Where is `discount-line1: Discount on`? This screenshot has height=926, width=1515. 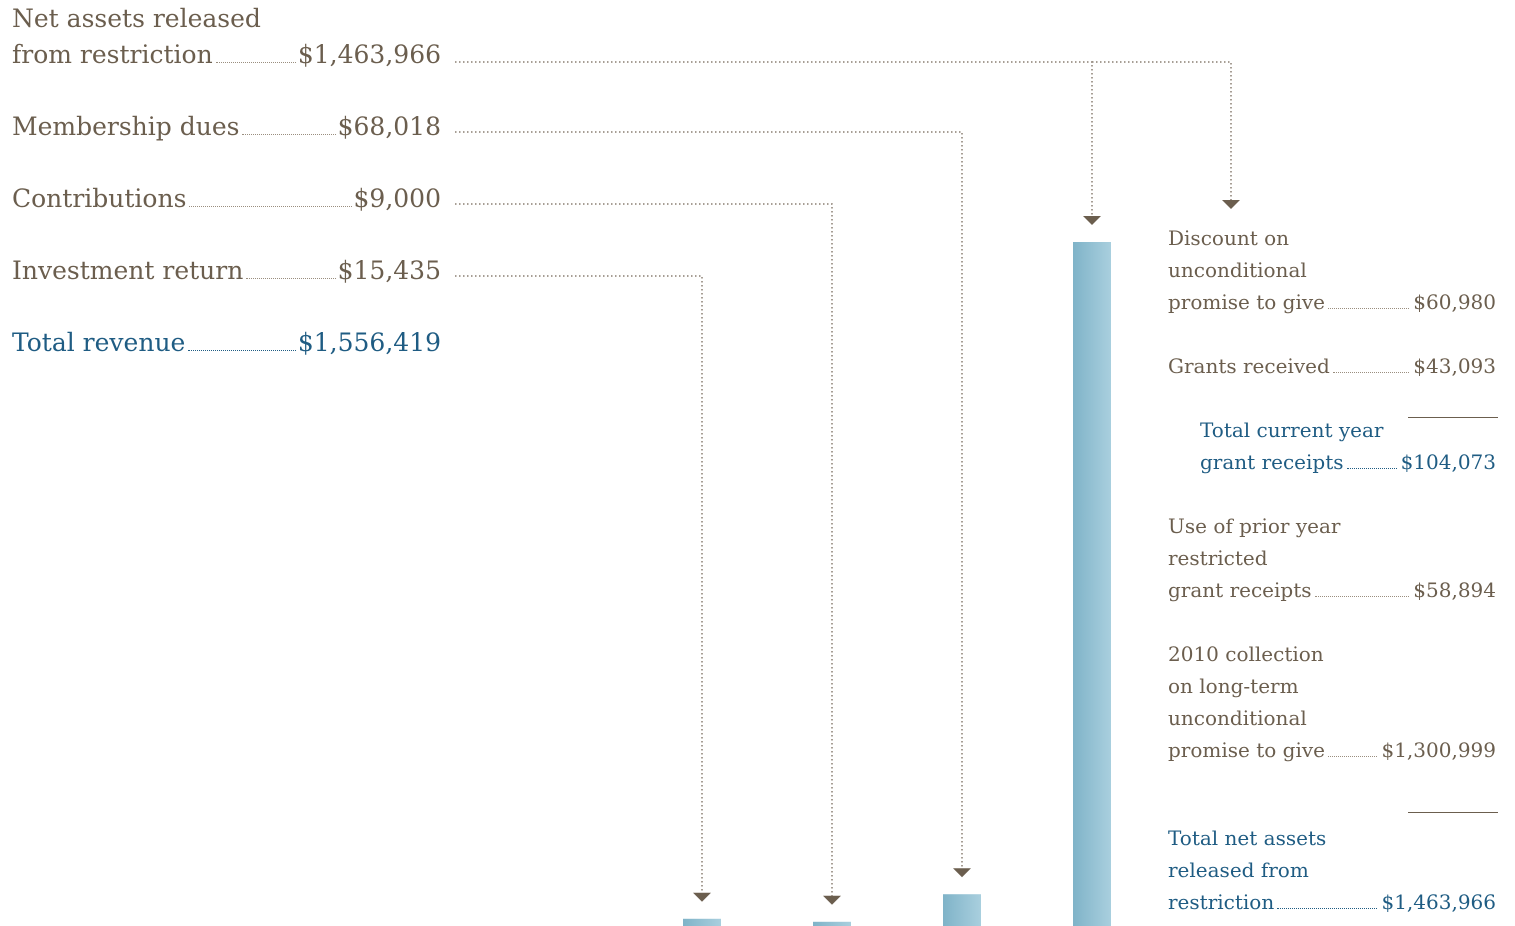 discount-line1: Discount on is located at coordinates (1229, 238).